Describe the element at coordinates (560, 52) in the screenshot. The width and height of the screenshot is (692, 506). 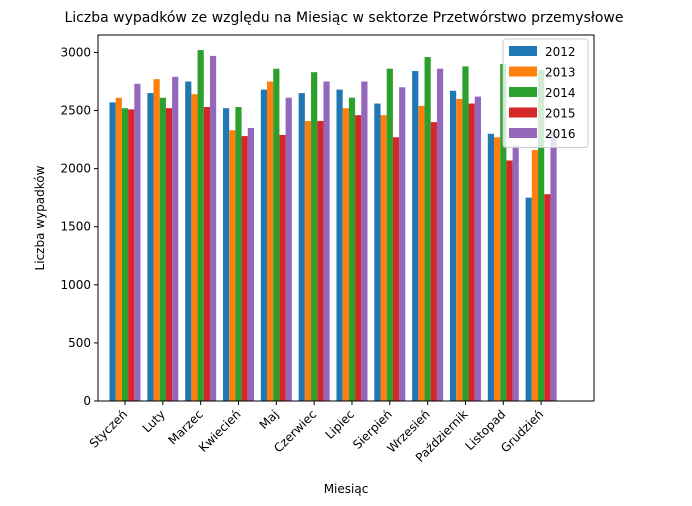
I see `legend-label-2012: 2012` at that location.